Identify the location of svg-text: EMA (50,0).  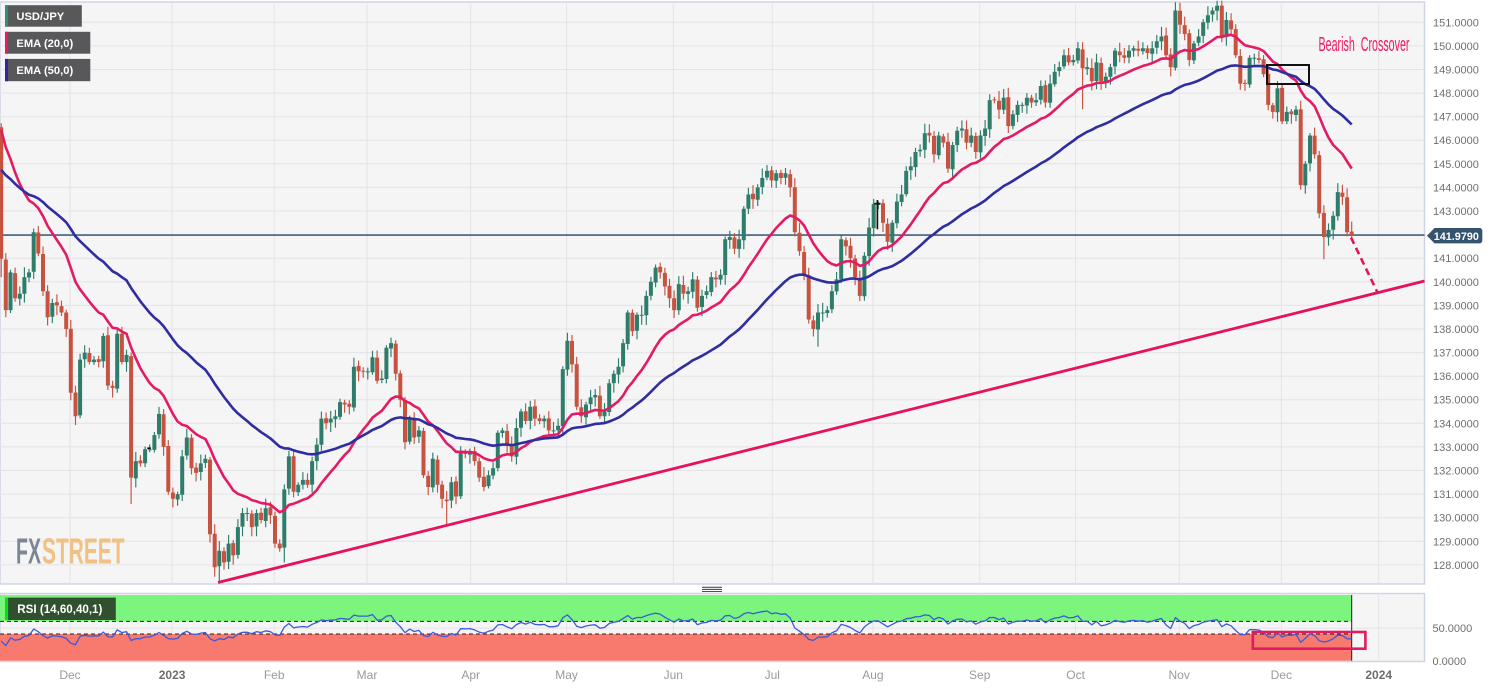
(44, 71).